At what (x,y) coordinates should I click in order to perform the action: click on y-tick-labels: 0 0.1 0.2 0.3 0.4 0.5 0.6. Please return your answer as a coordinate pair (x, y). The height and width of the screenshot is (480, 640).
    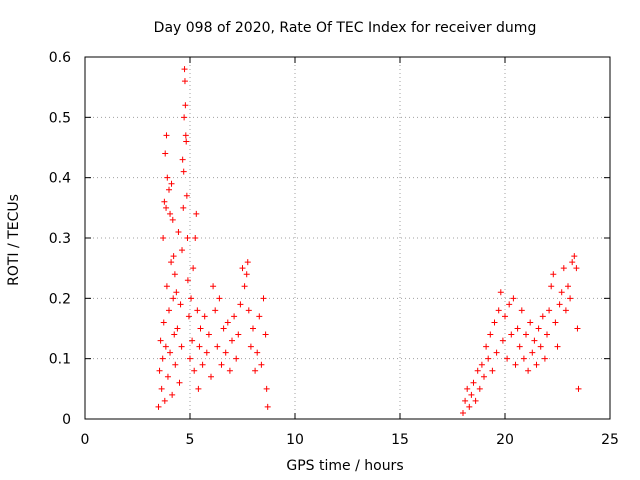
    Looking at the image, I should click on (60, 239).